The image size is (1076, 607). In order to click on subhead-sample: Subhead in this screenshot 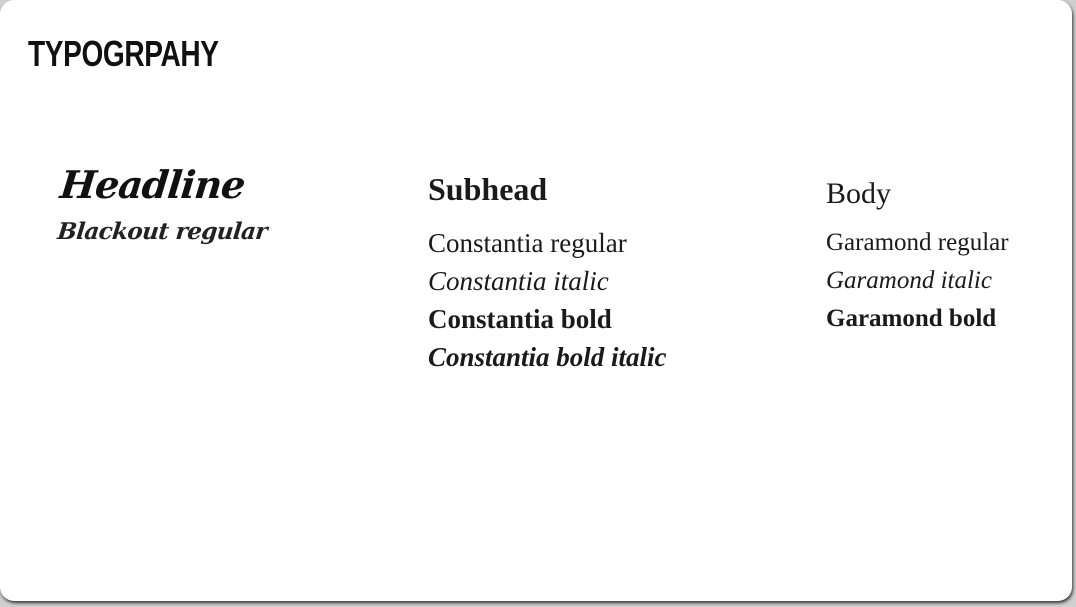, I will do `click(488, 189)`.